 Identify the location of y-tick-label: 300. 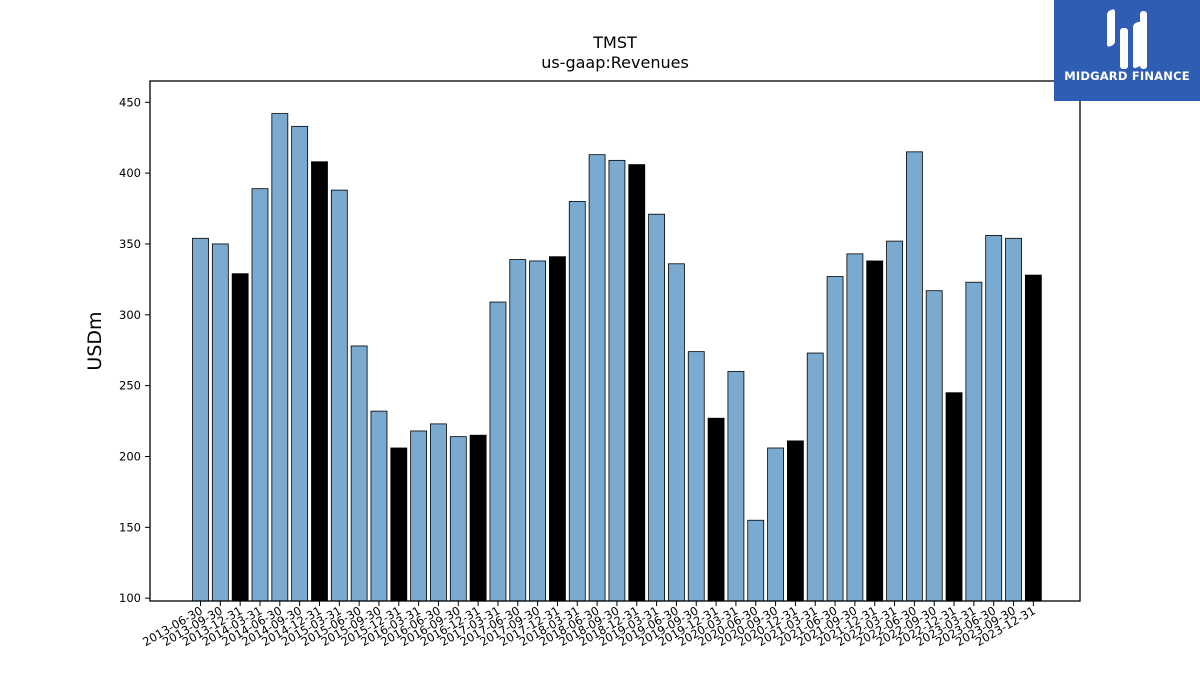
(130, 315).